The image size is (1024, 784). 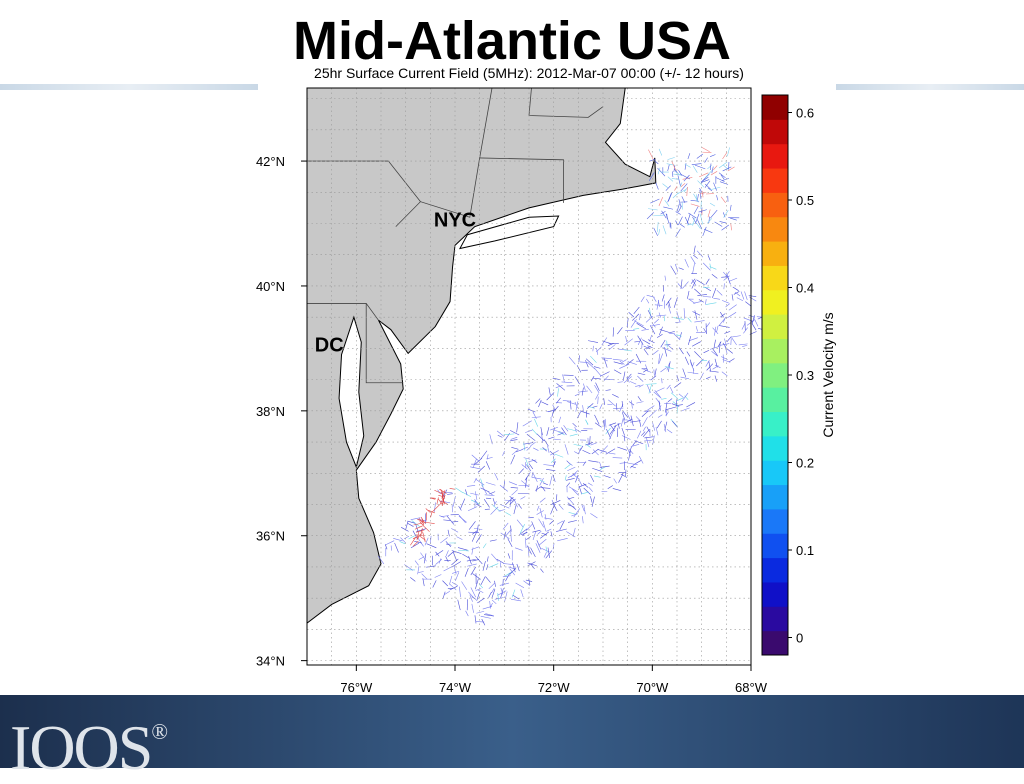 I want to click on y-tick-label: 34°N, so click(x=270, y=661).